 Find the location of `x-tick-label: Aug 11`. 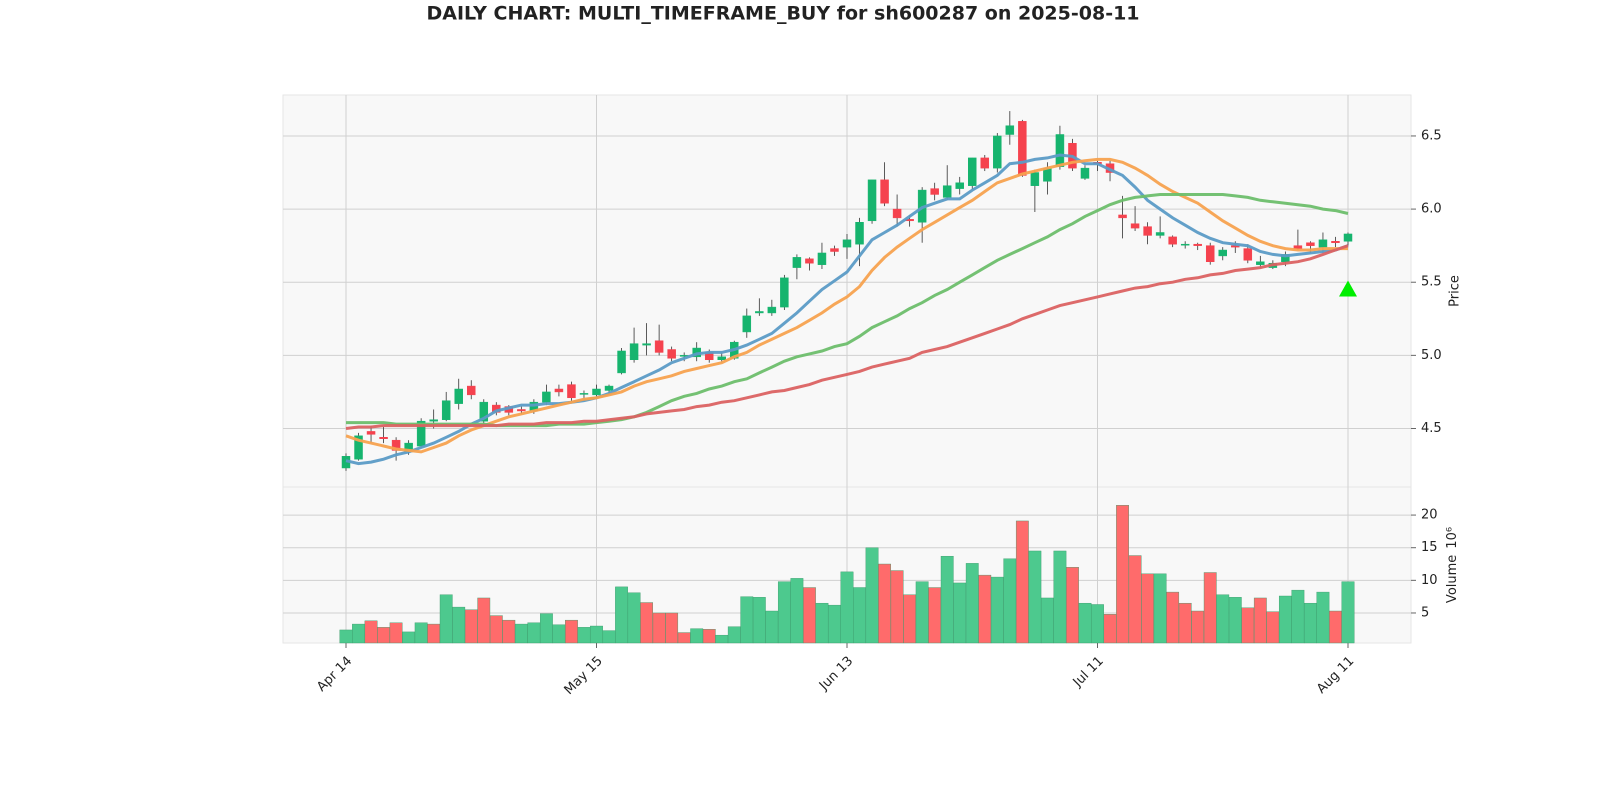

x-tick-label: Aug 11 is located at coordinates (1335, 675).